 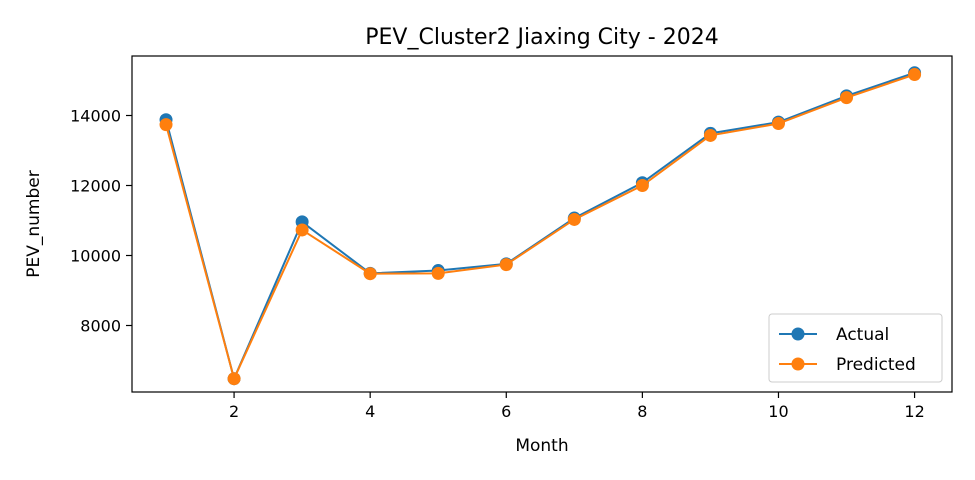 What do you see at coordinates (834, 335) in the screenshot?
I see `legend-item: Actual` at bounding box center [834, 335].